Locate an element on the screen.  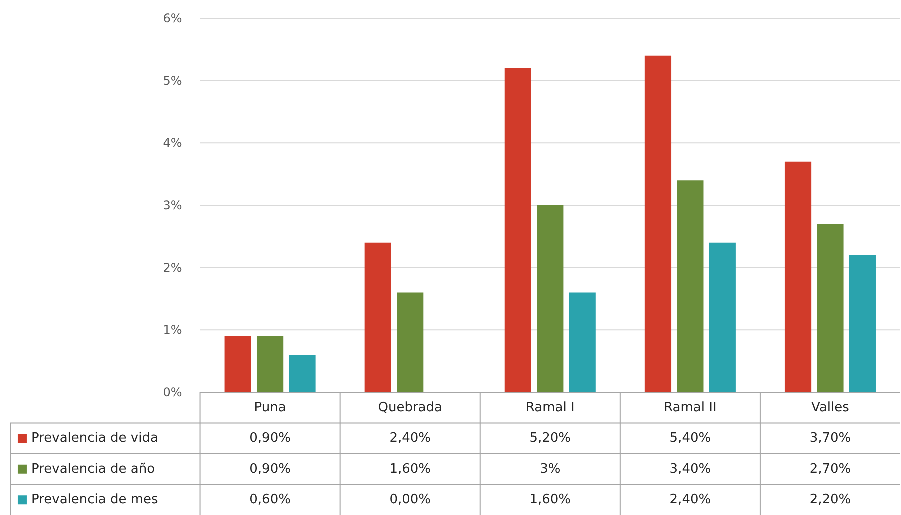
data-label: 2,20% is located at coordinates (831, 500).